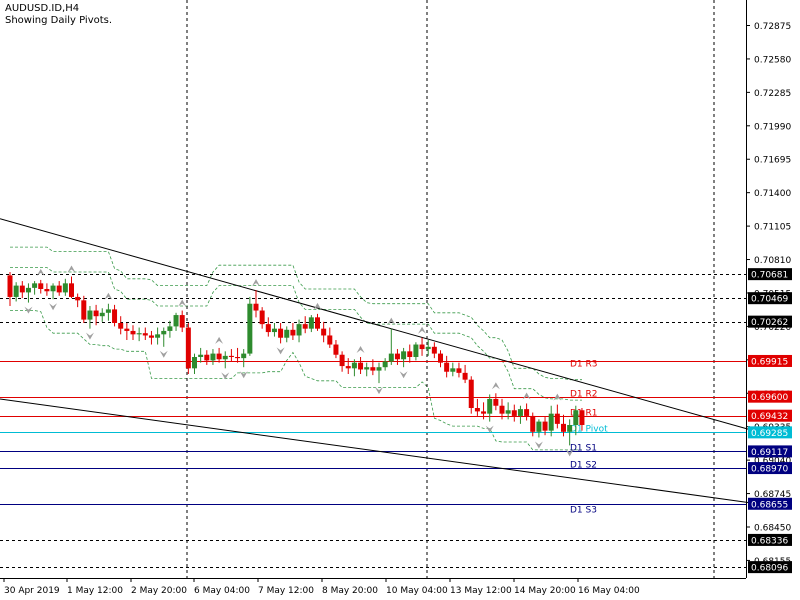 This screenshot has width=800, height=600. What do you see at coordinates (583, 511) in the screenshot?
I see `pivot-level-label: D1 S3` at bounding box center [583, 511].